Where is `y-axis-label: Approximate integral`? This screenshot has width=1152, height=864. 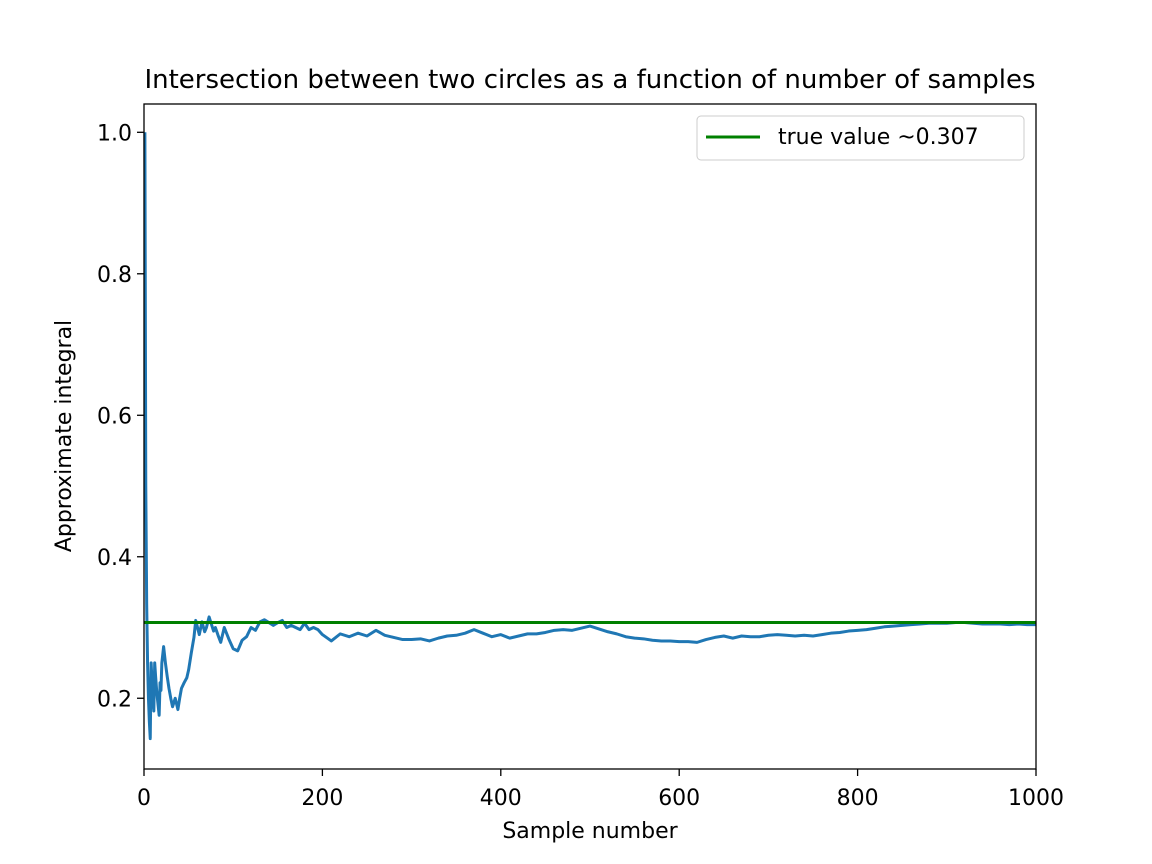
y-axis-label: Approximate integral is located at coordinates (64, 436).